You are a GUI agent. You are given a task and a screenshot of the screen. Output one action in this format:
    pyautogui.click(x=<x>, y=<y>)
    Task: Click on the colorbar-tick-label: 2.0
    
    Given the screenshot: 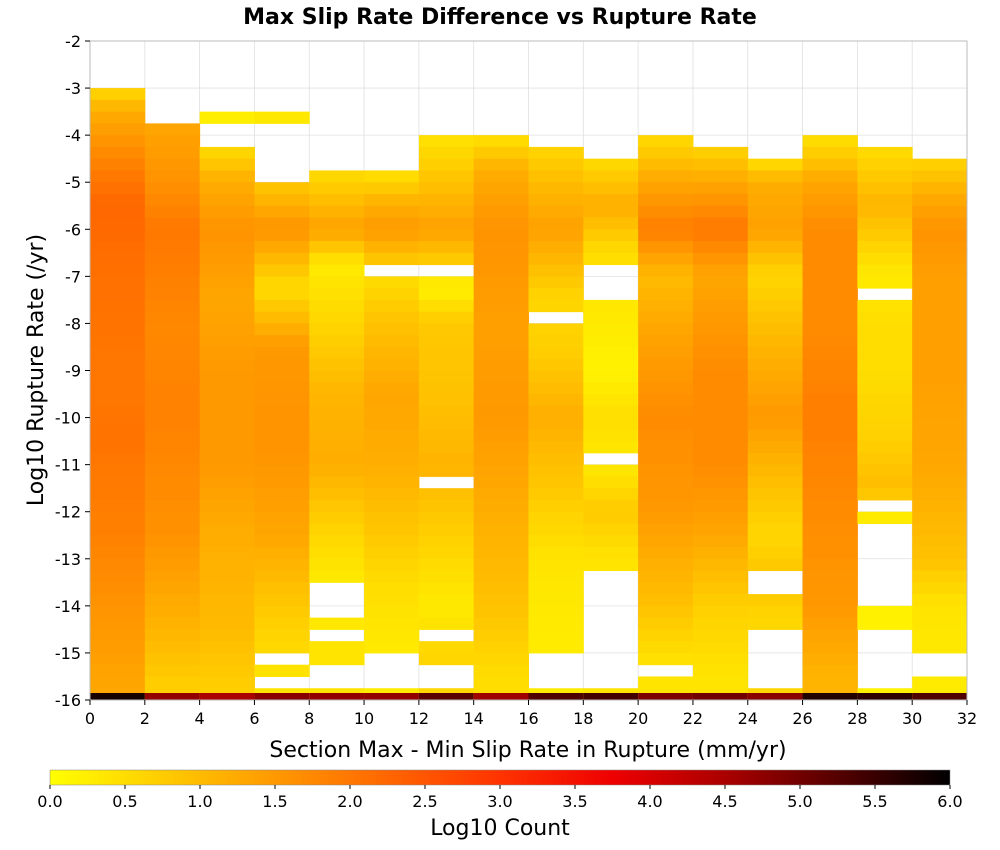 What is the action you would take?
    pyautogui.click(x=349, y=801)
    